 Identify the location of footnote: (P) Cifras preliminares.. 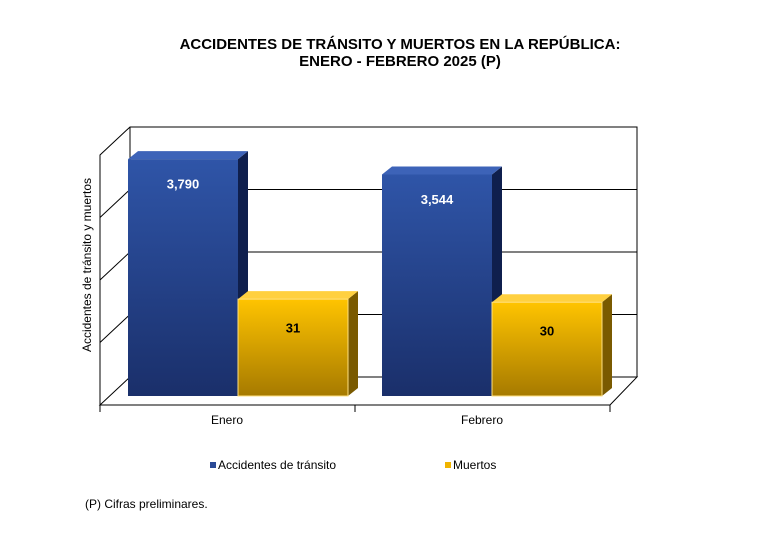
(146, 504).